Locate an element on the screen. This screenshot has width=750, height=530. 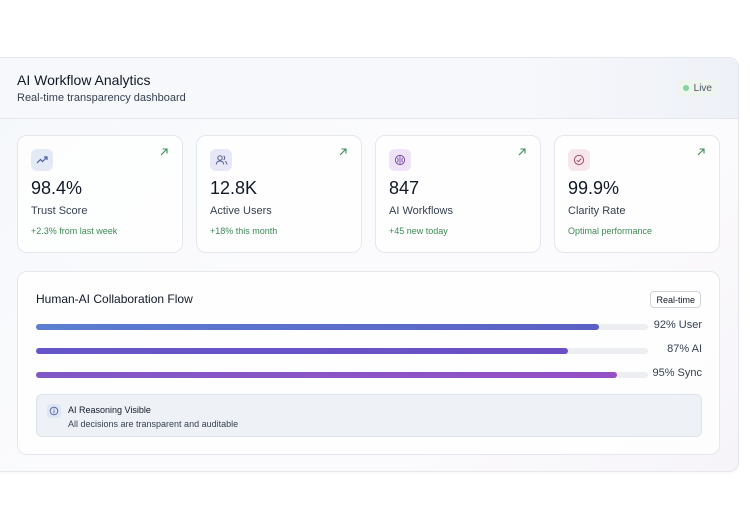
collaboration-title: Human-AI Collaboration Flow is located at coordinates (114, 299).